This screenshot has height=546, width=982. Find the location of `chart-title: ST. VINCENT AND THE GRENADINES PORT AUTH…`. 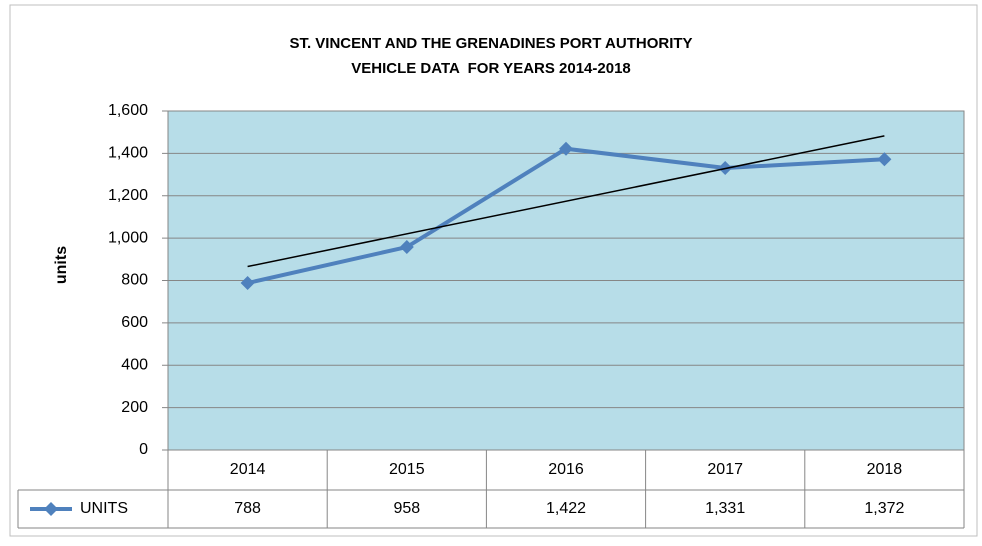

chart-title: ST. VINCENT AND THE GRENADINES PORT AUTH… is located at coordinates (490, 43).